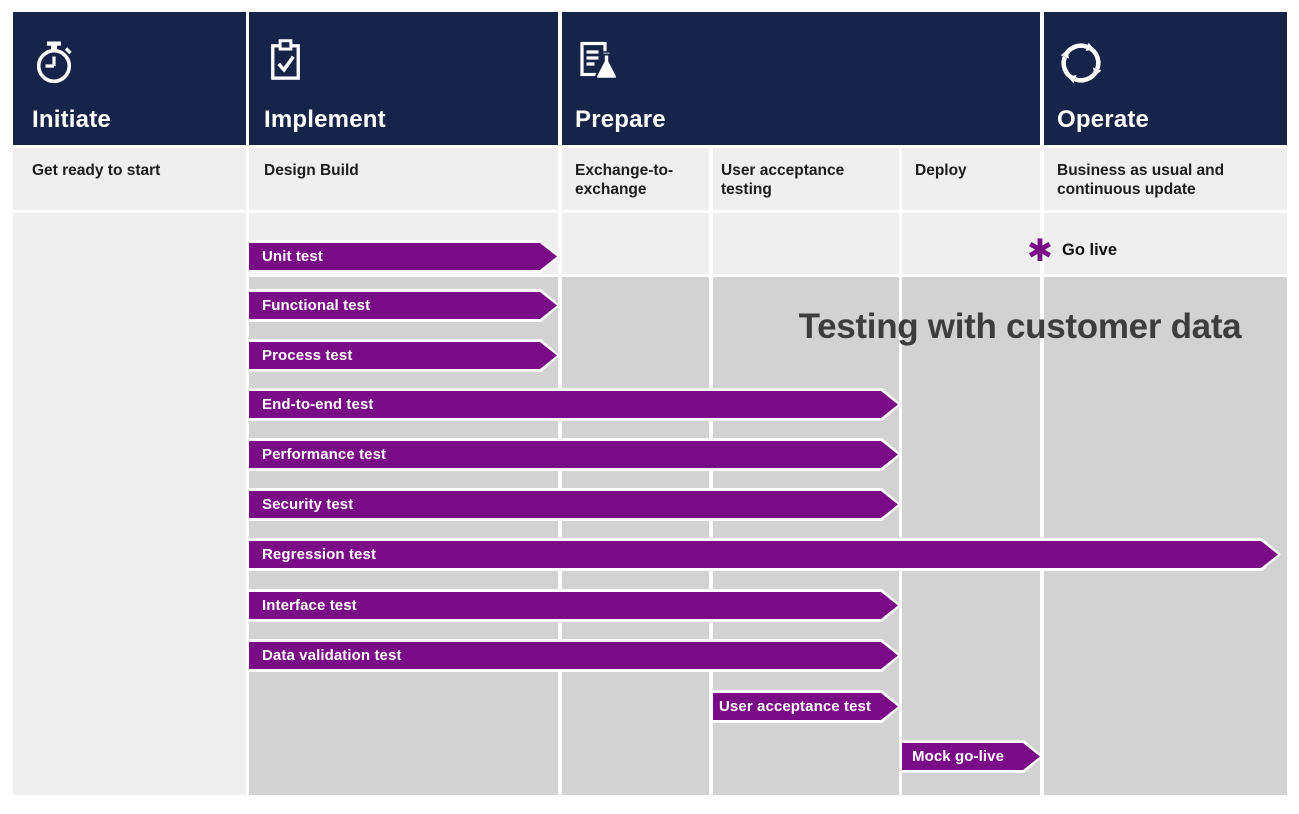 Image resolution: width=1299 pixels, height=814 pixels. Describe the element at coordinates (1165, 78) in the screenshot. I see `phase-block-operate: Operate` at that location.